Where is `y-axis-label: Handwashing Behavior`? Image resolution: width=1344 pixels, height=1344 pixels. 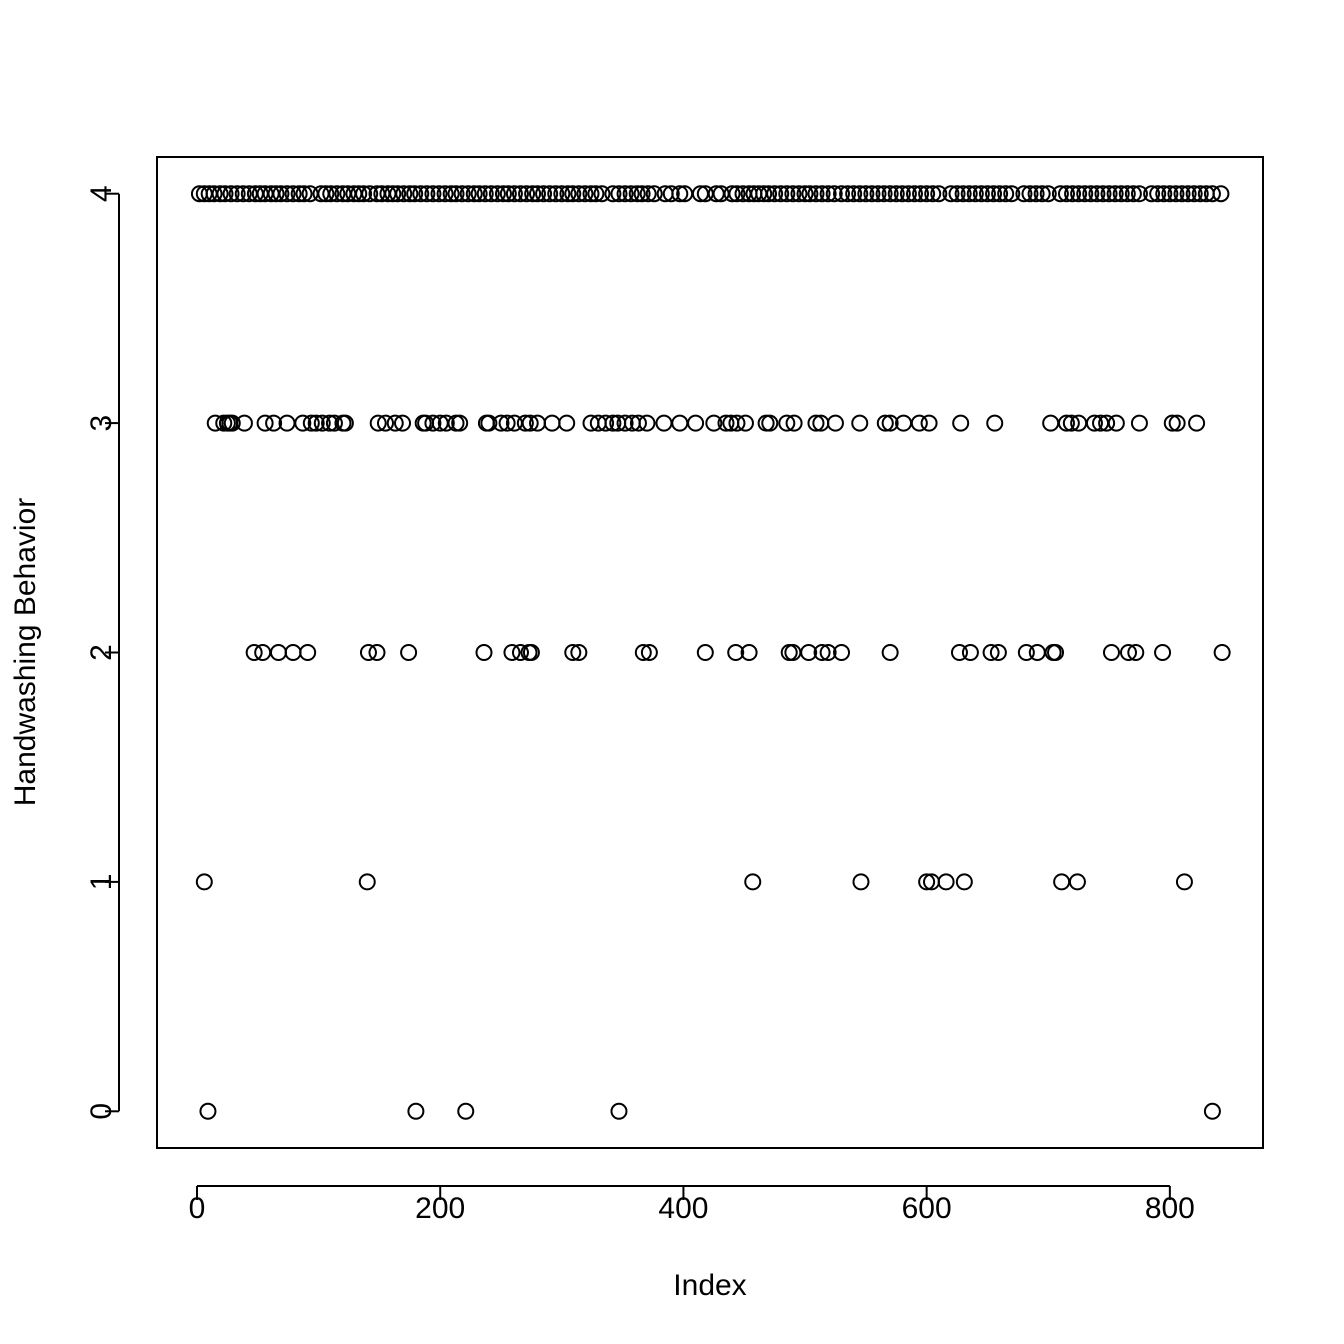
y-axis-label: Handwashing Behavior is located at coordinates (25, 652).